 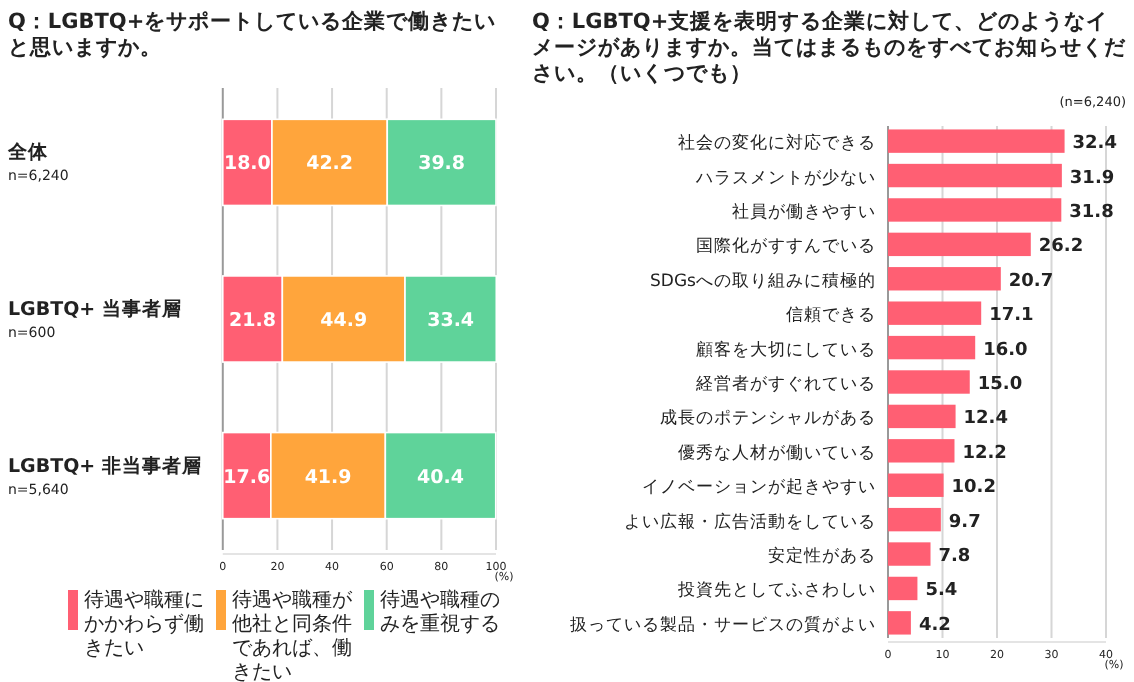 What do you see at coordinates (252, 34) in the screenshot?
I see `chart-title: Q：LGBTQ+をサポートしている企業で働きたいと思いますか。` at bounding box center [252, 34].